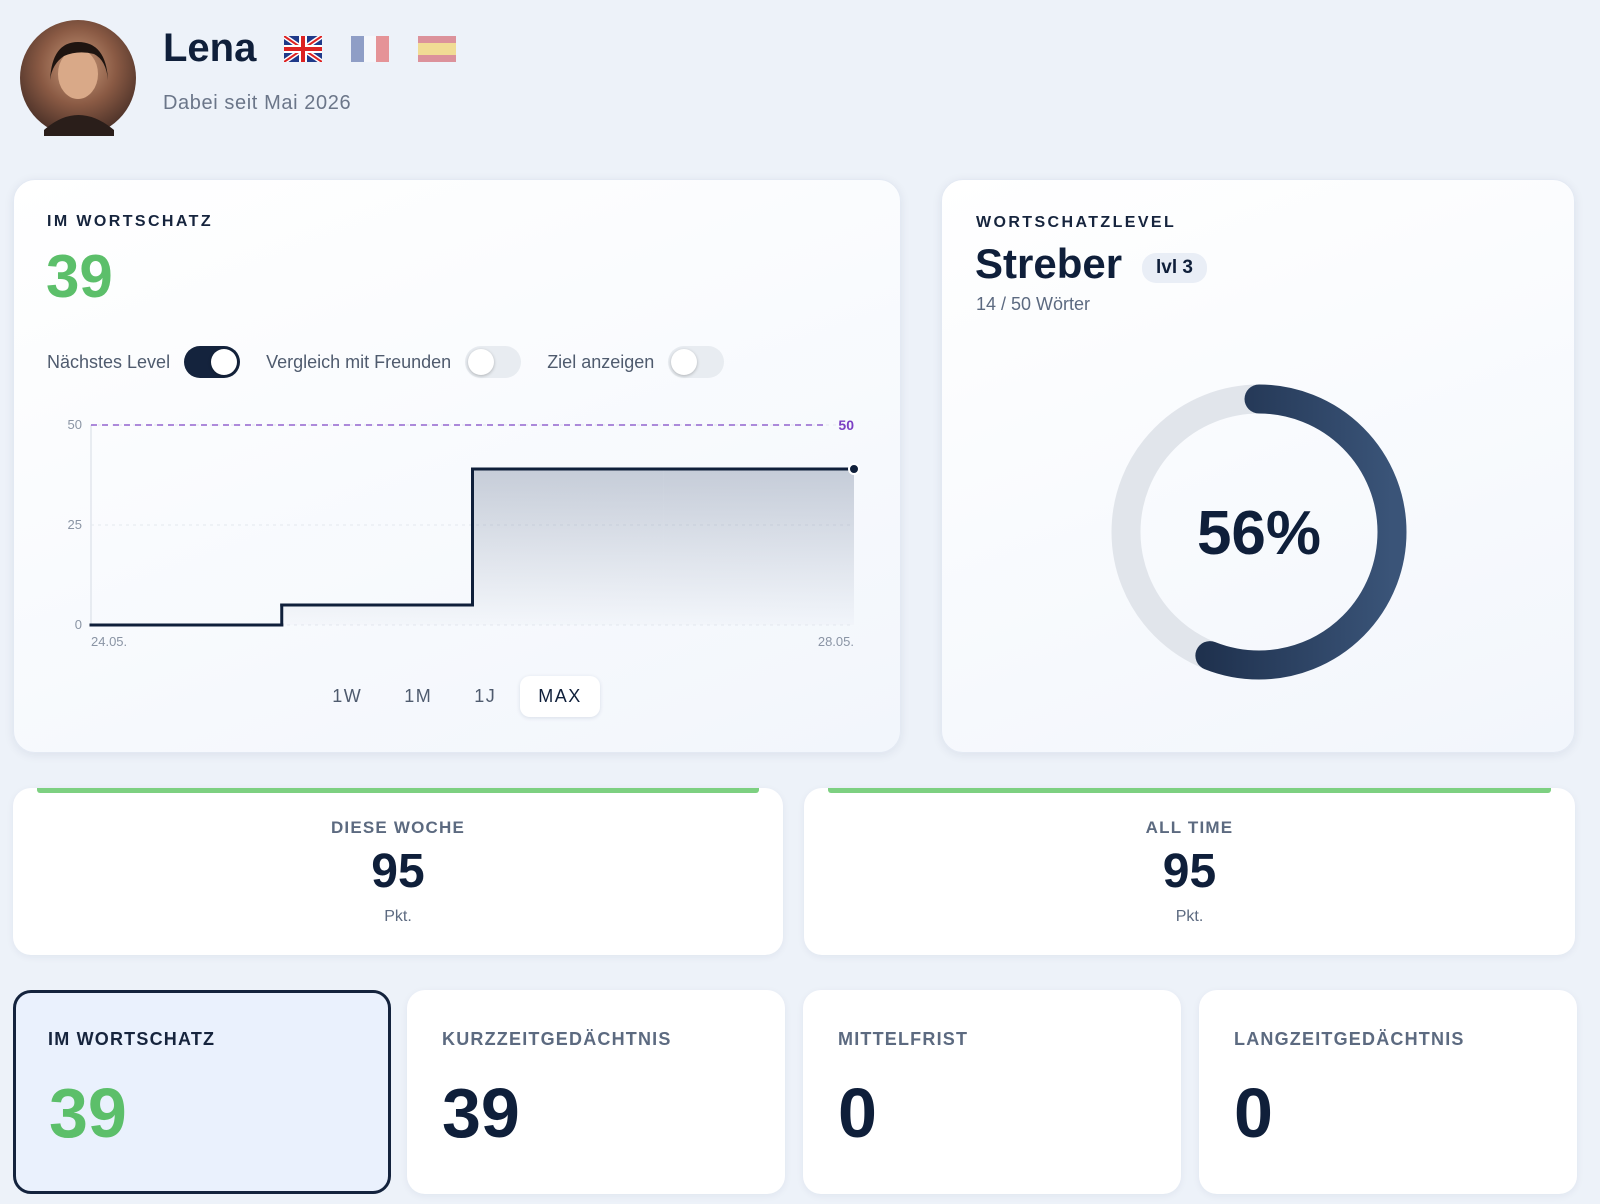  Describe the element at coordinates (109, 361) in the screenshot. I see `toggle-label: Nächstes Level` at that location.